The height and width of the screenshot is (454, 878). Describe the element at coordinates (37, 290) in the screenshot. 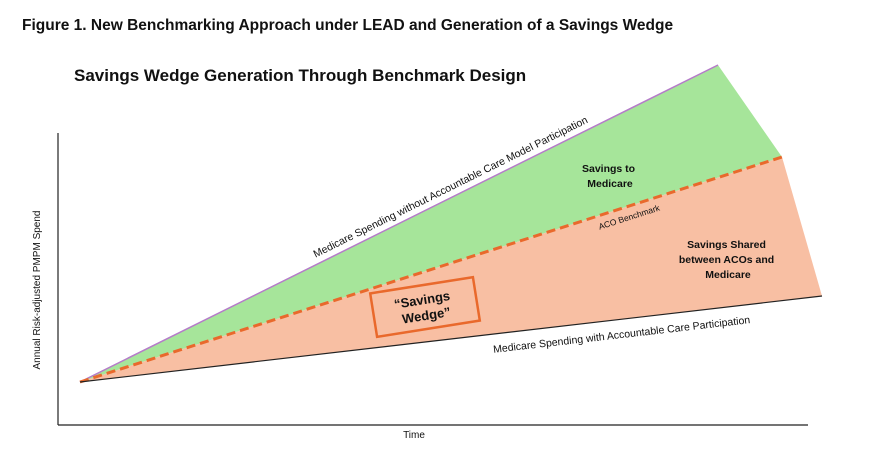

I see `y-axis-label: Annual Risk-adjusted PMPM Spend` at that location.